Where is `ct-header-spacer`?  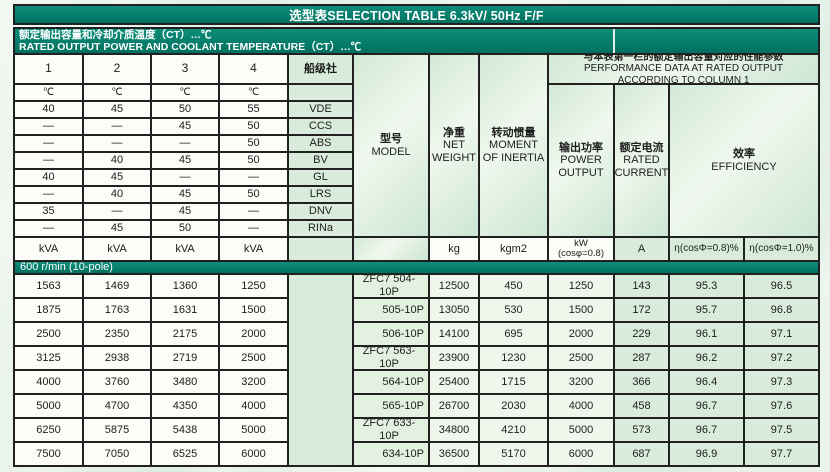 ct-header-spacer is located at coordinates (716, 41).